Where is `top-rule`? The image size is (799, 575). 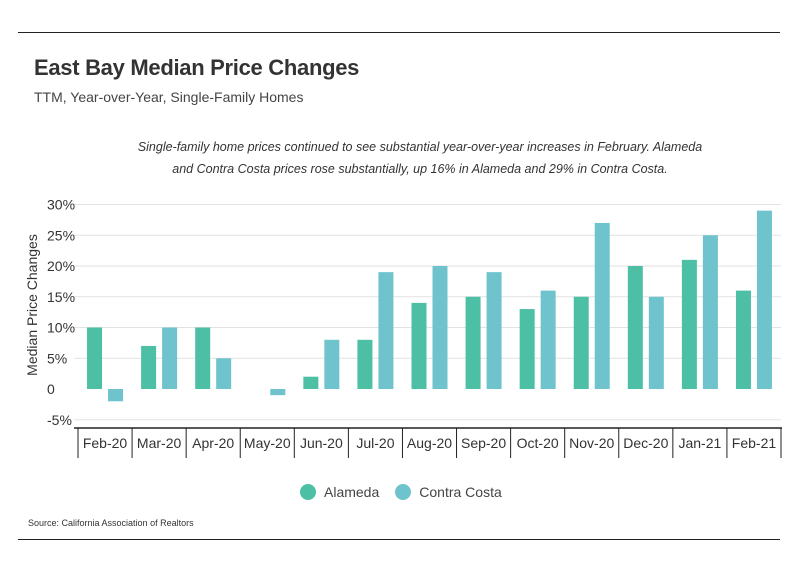
top-rule is located at coordinates (399, 32).